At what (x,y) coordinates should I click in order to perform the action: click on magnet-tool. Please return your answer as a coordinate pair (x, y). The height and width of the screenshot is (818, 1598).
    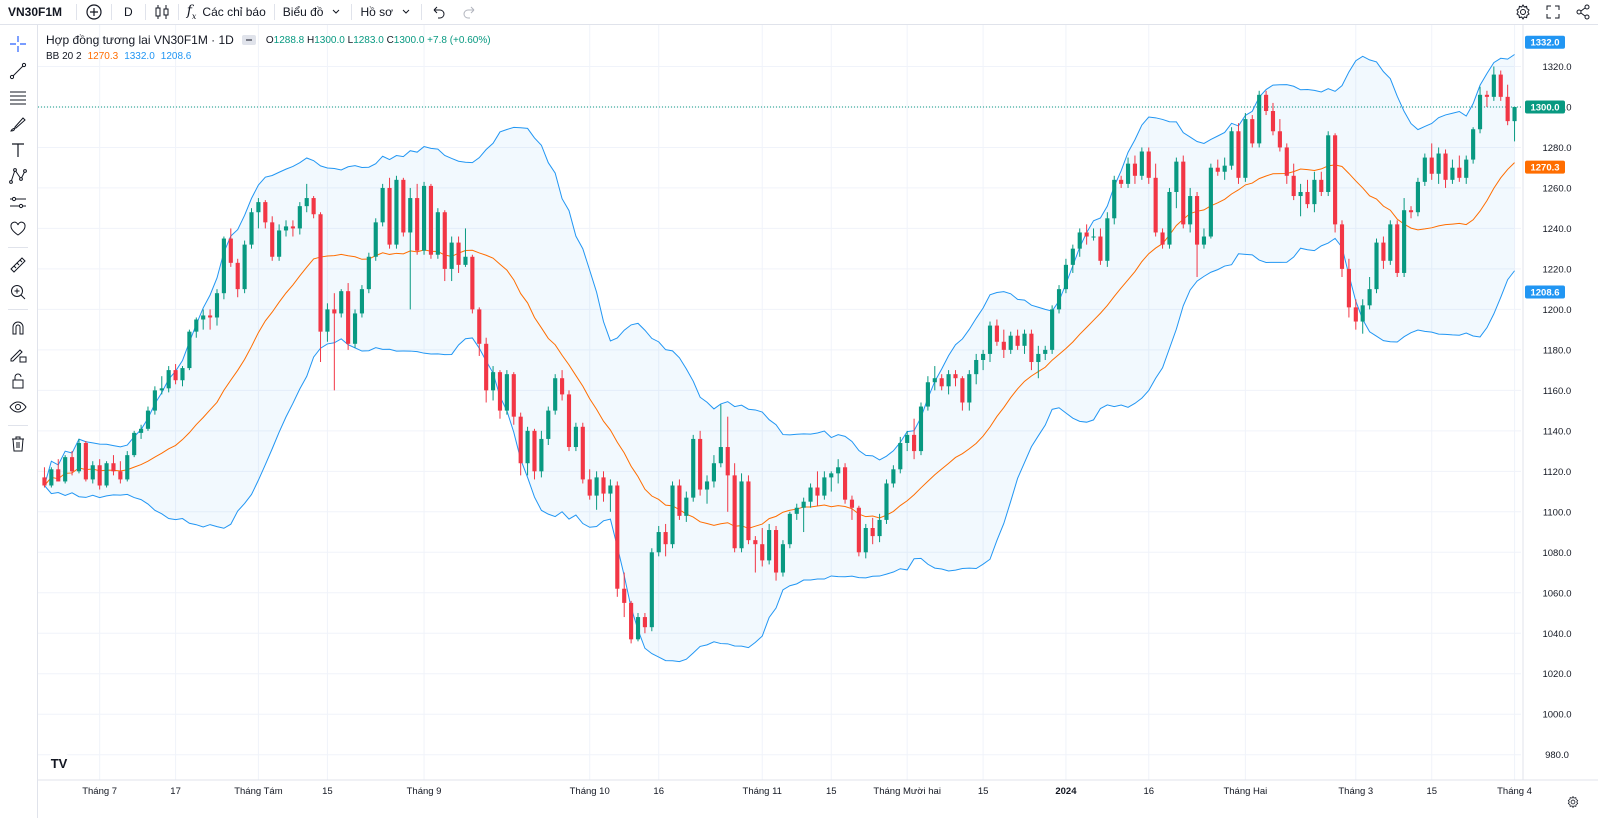
    Looking at the image, I should click on (18, 328).